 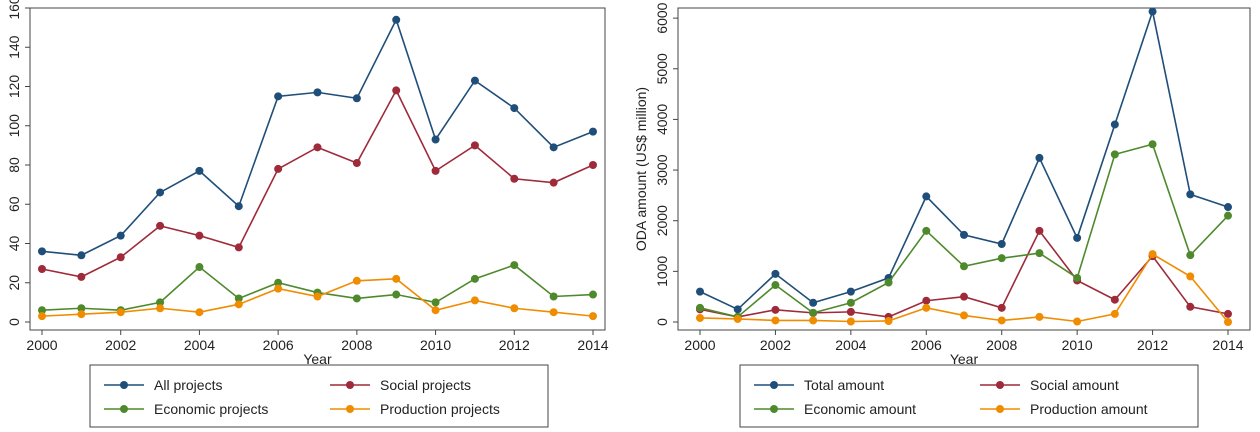 What do you see at coordinates (211, 409) in the screenshot?
I see `legend-label: Economic projects` at bounding box center [211, 409].